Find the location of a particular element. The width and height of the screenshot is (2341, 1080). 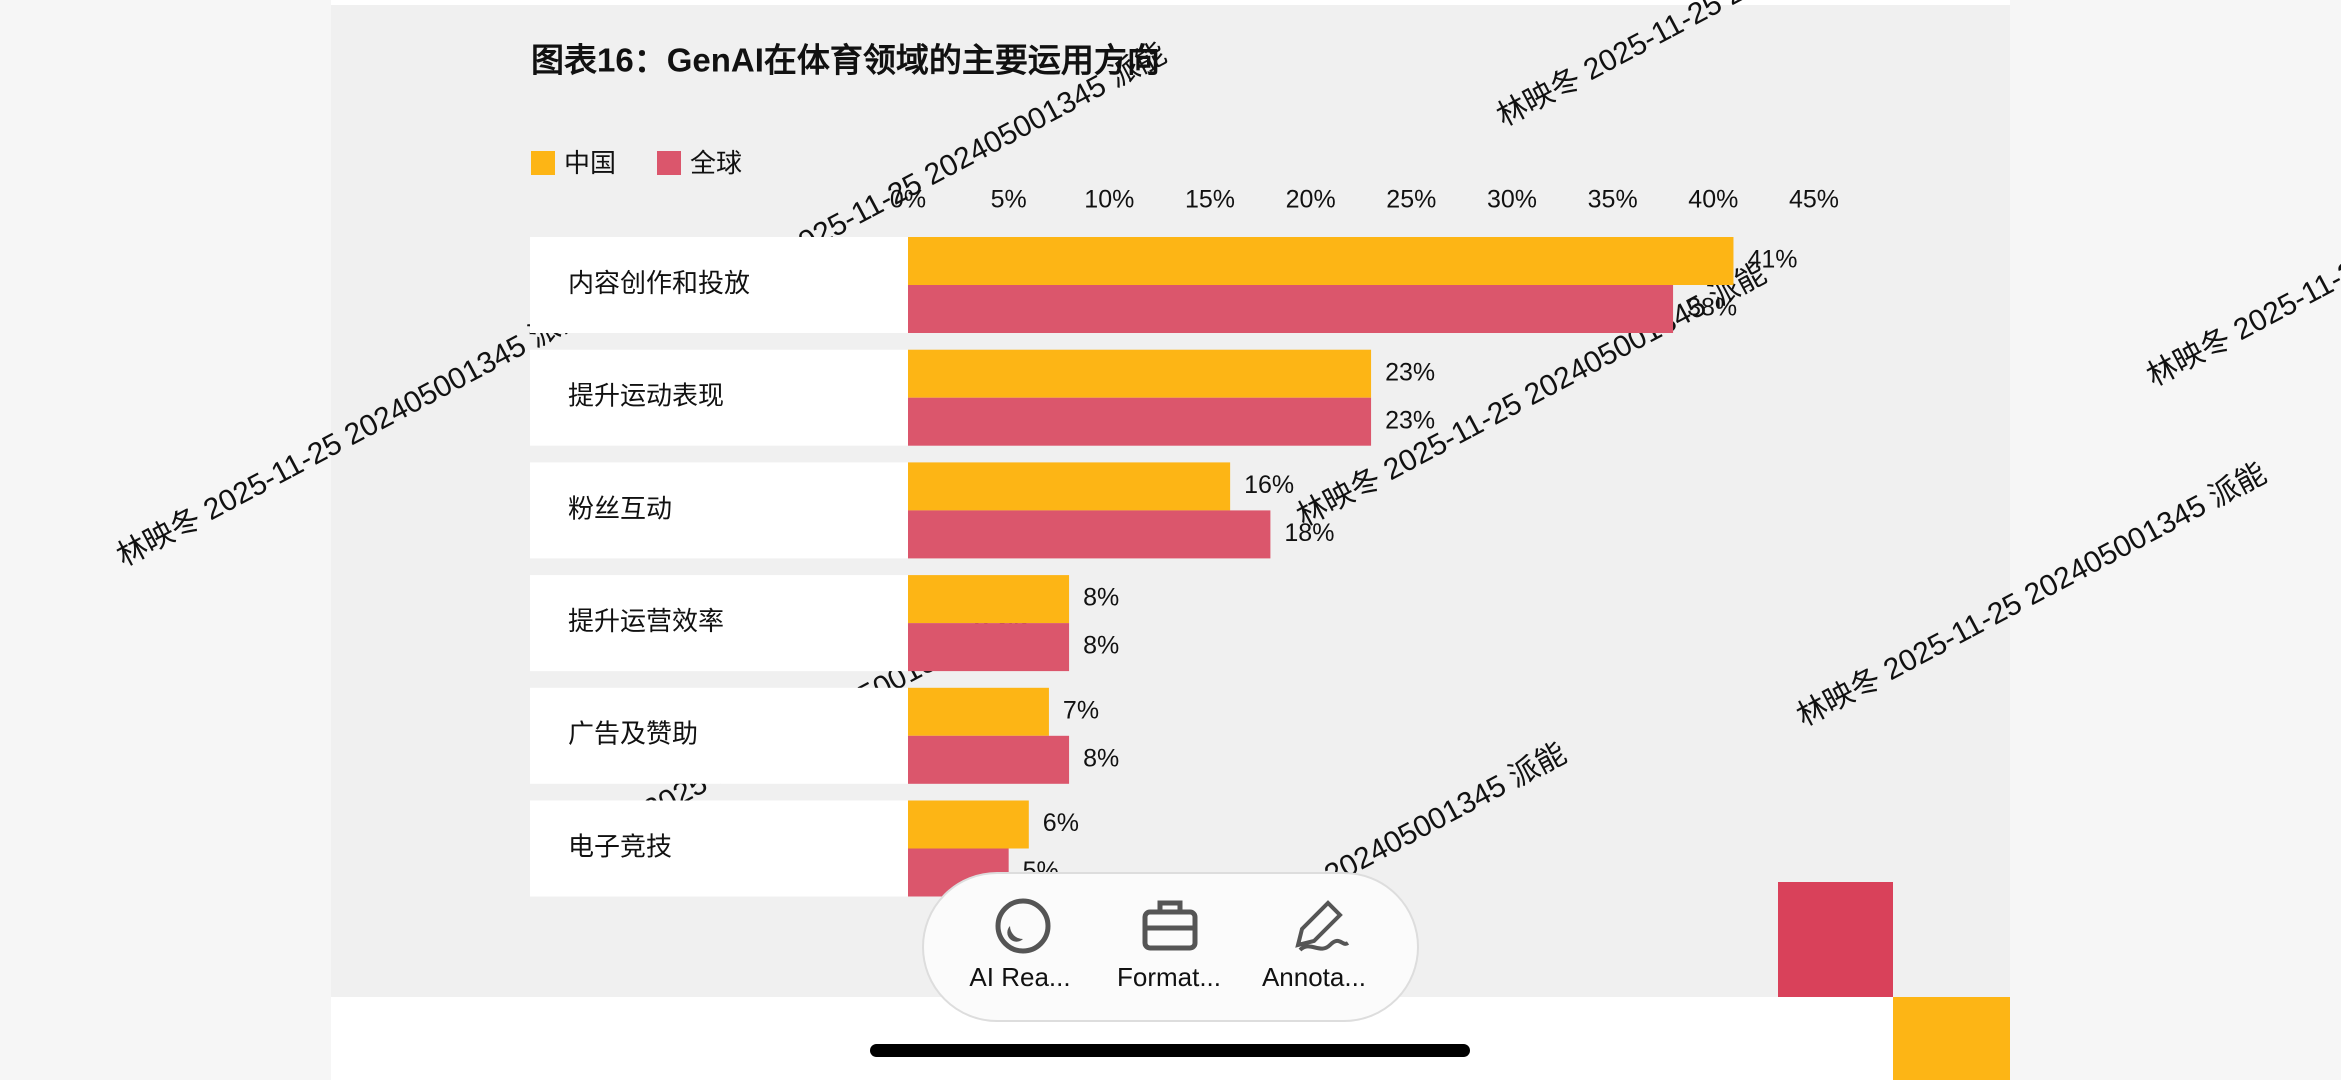

home-indicator is located at coordinates (1170, 1050).